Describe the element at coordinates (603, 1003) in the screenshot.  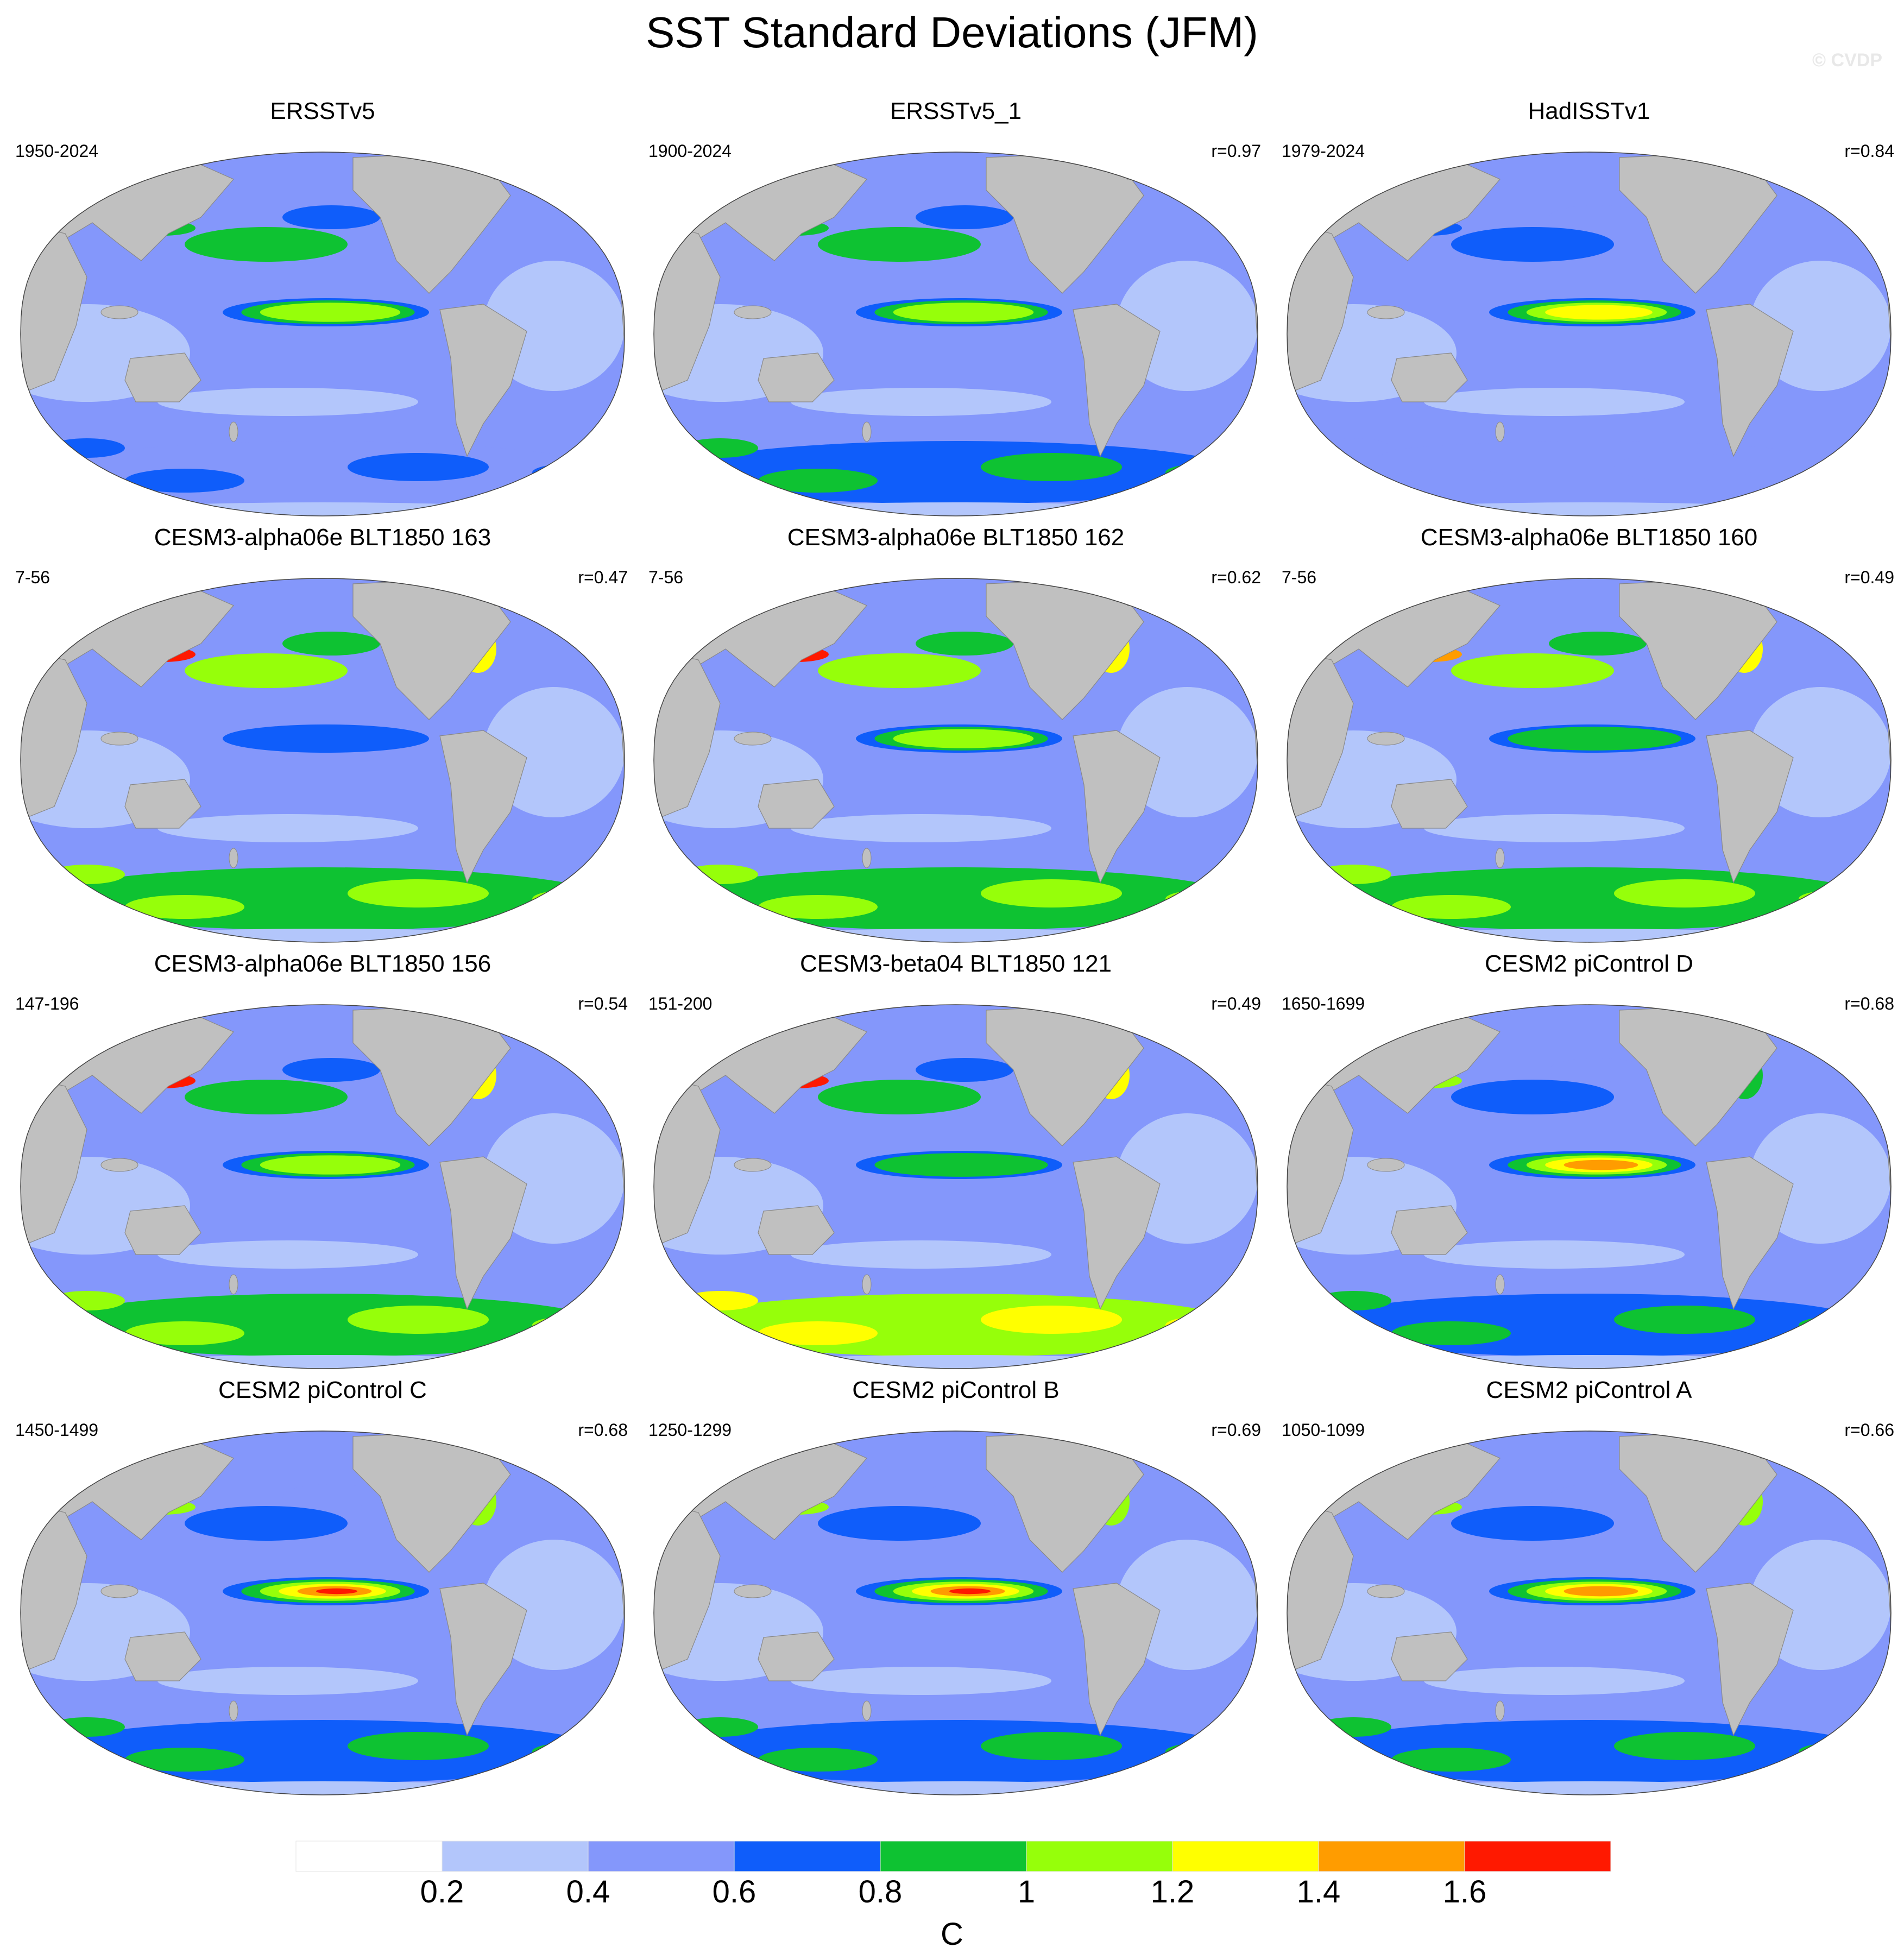
I see `panel-correlation: r=0.54` at that location.